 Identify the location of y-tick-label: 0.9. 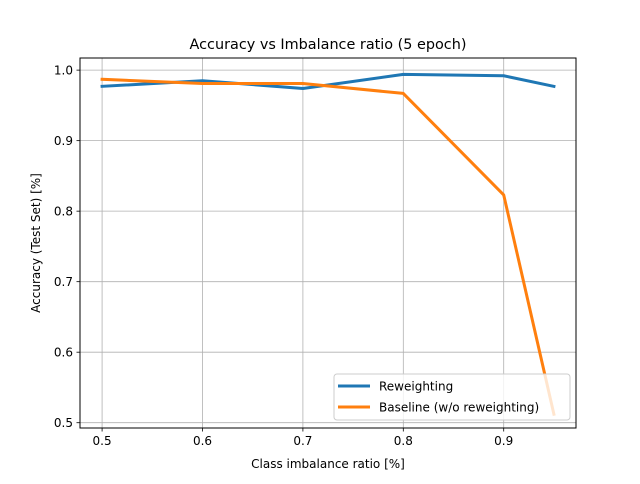
(63, 141).